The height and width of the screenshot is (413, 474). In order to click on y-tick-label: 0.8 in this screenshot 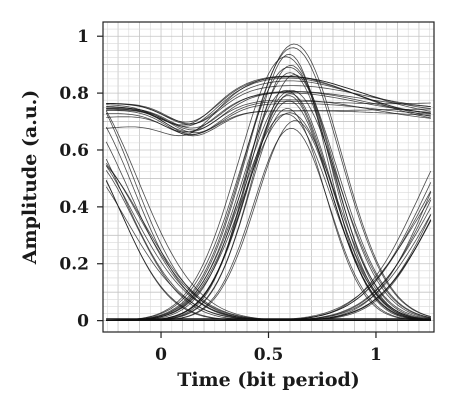, I will do `click(74, 94)`.